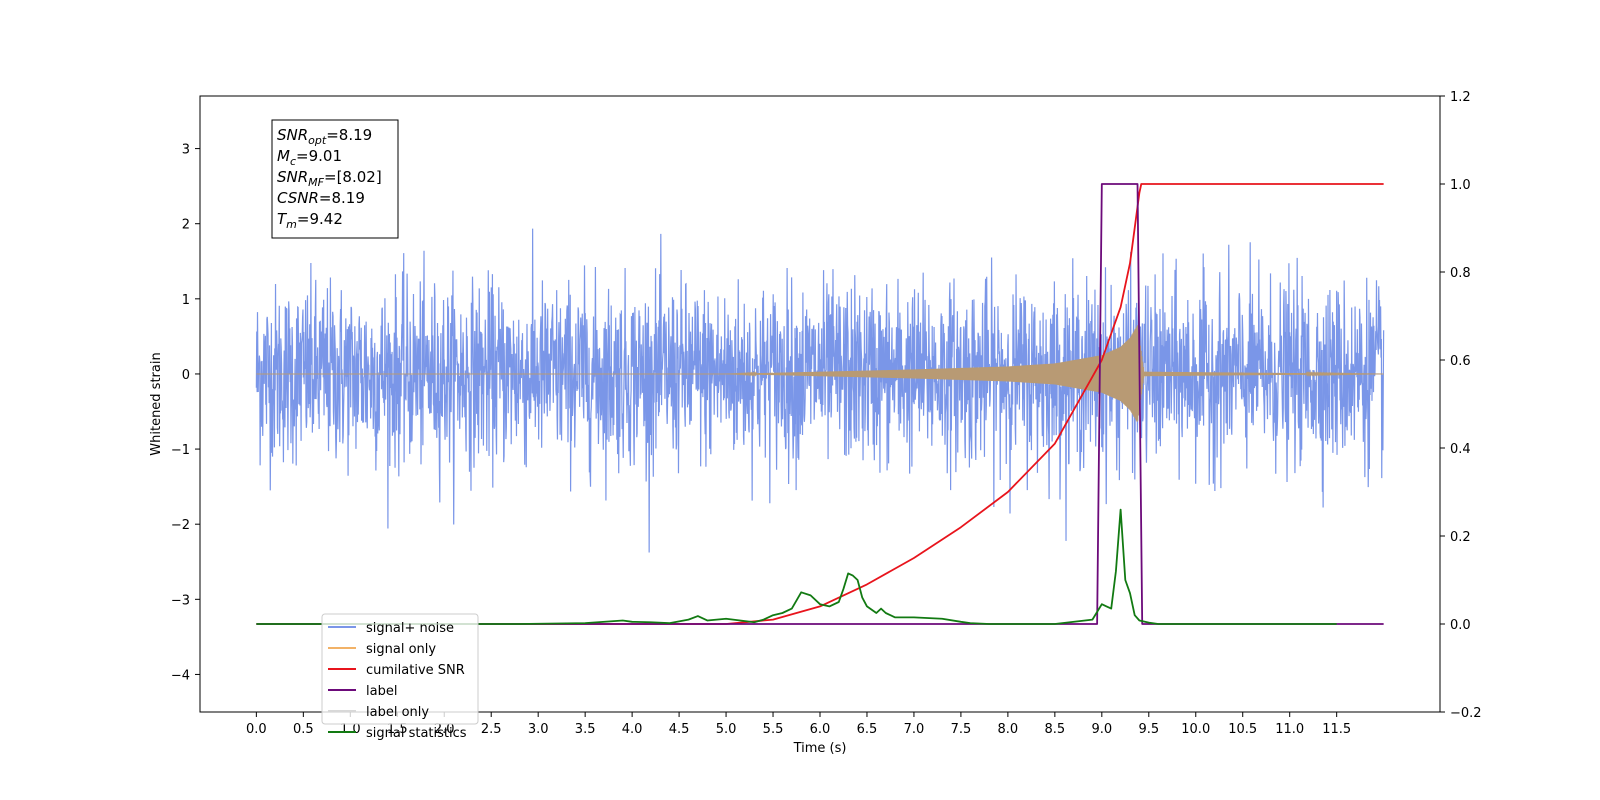  What do you see at coordinates (180, 450) in the screenshot?
I see `y-left-tick-label: −1` at bounding box center [180, 450].